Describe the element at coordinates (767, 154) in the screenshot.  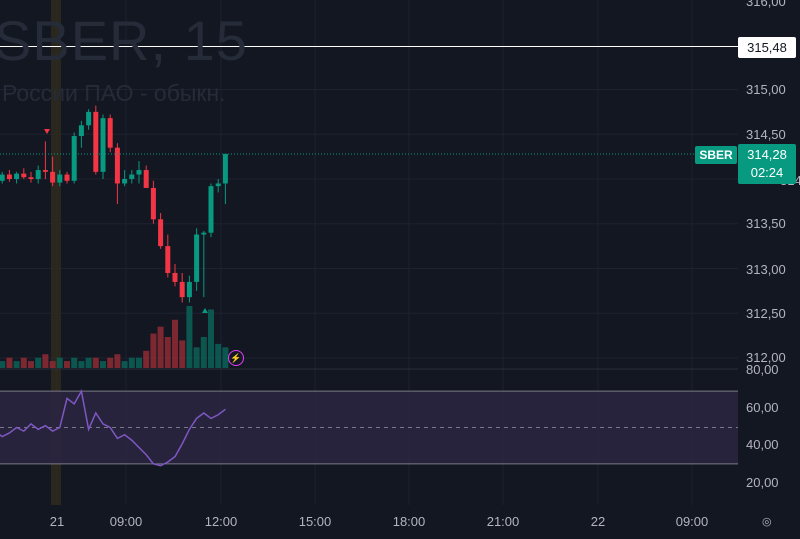
I see `last-price-value: 314,28` at that location.